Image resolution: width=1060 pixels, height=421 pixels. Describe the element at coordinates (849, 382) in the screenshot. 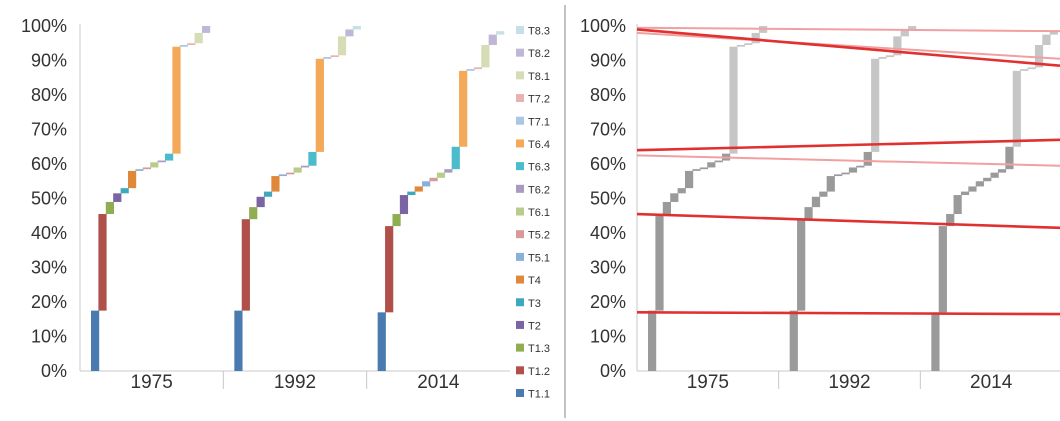

I see `x-tick-label: 1992` at that location.